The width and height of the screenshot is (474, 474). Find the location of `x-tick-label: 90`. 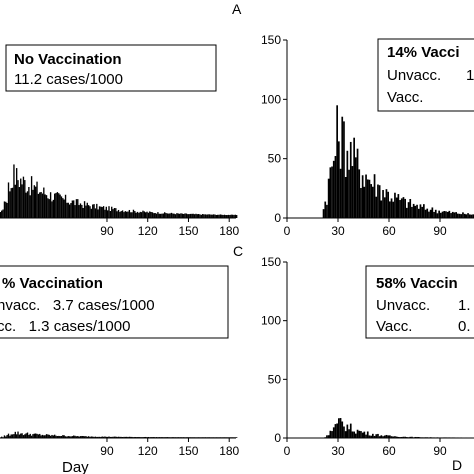

x-tick-label: 90 is located at coordinates (107, 231).